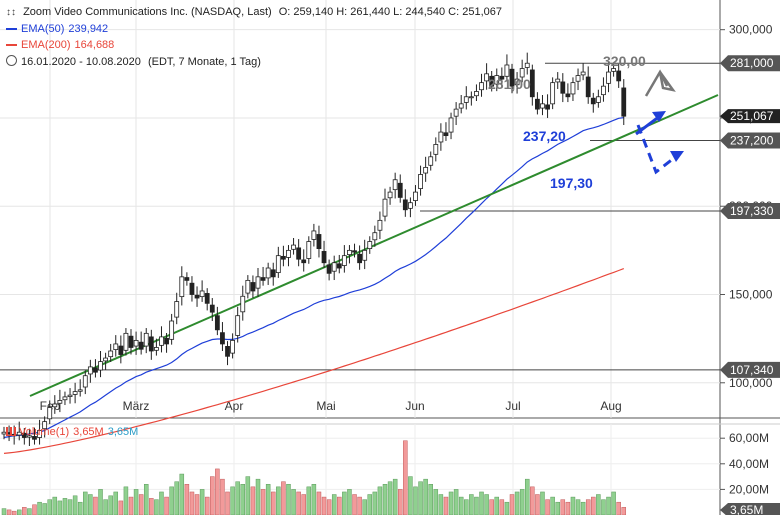 The height and width of the screenshot is (515, 780). What do you see at coordinates (11, 431) in the screenshot?
I see `volume-bars-icon` at bounding box center [11, 431].